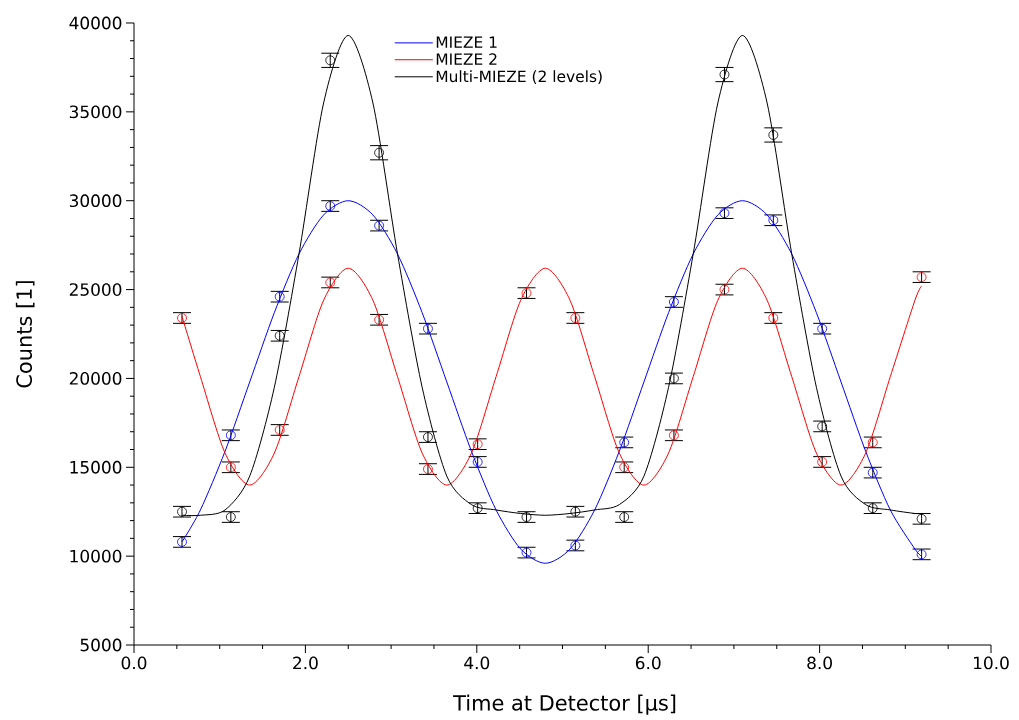 The height and width of the screenshot is (720, 1019). What do you see at coordinates (95, 289) in the screenshot?
I see `y-tick-label: 25000` at bounding box center [95, 289].